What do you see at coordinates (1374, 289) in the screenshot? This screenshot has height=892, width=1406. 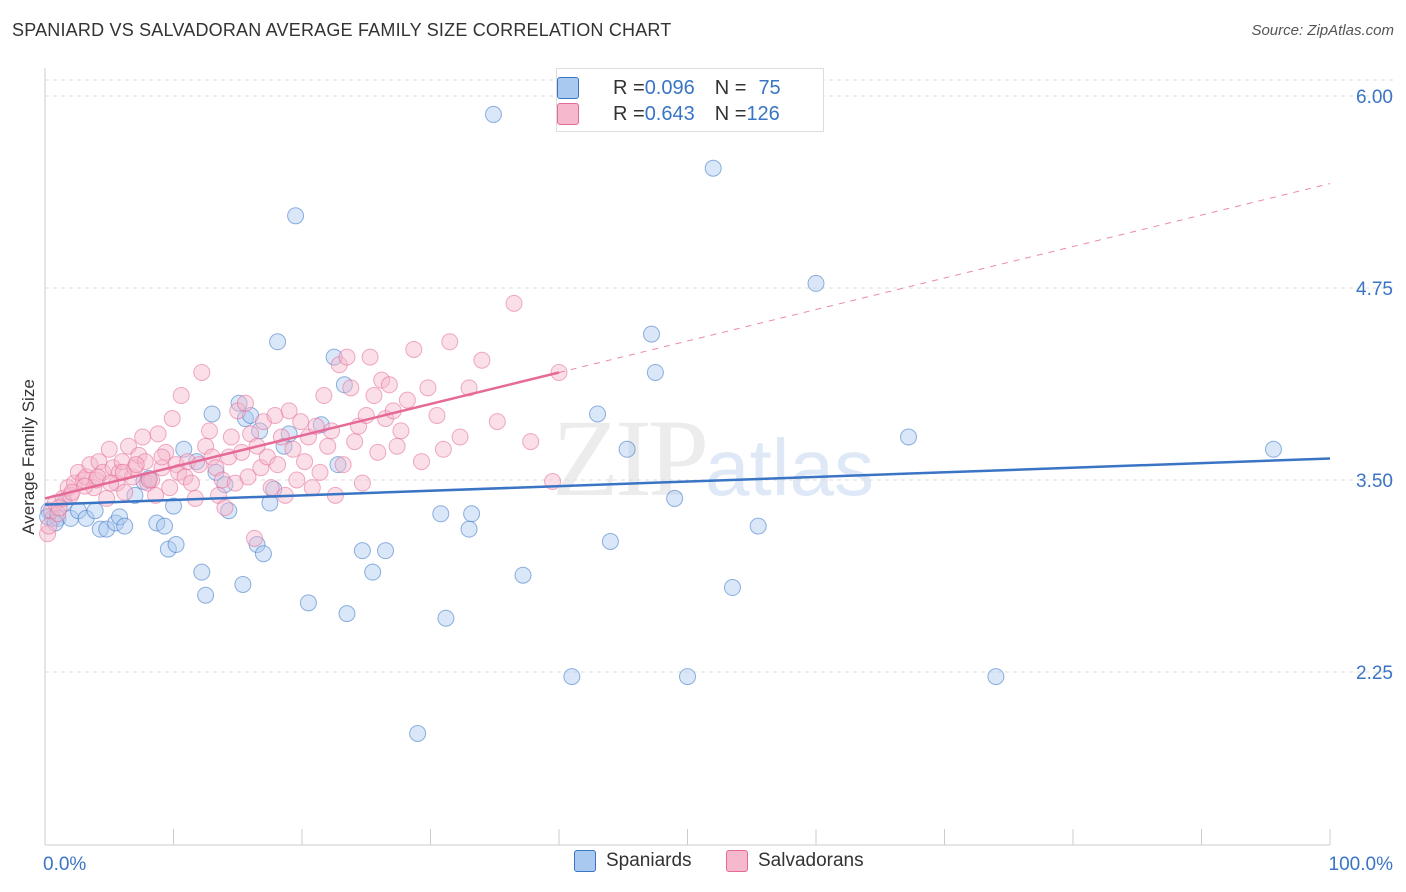 I see `y-tick-label: 4.75` at bounding box center [1374, 289].